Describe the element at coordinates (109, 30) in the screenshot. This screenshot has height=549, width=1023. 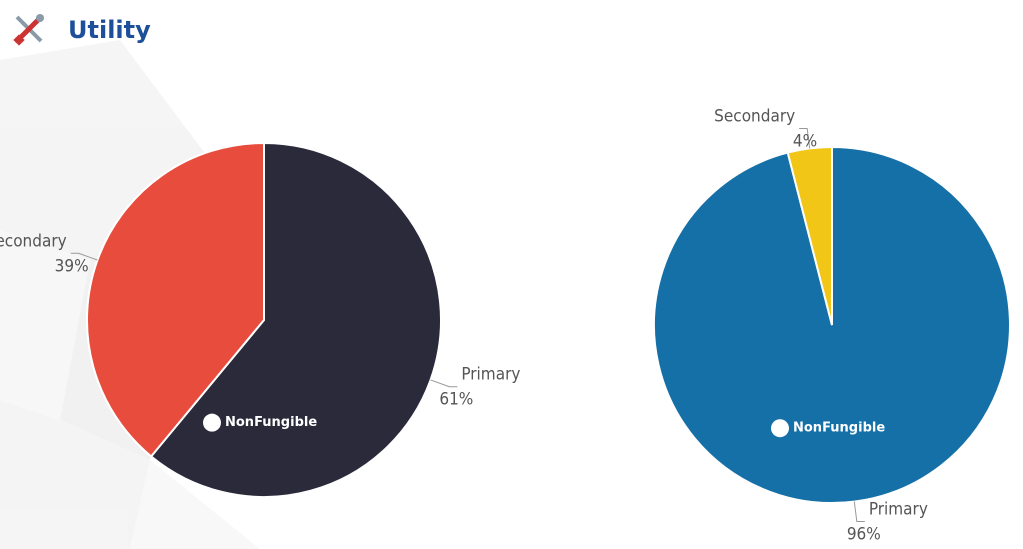
I see `page-title: Utility` at that location.